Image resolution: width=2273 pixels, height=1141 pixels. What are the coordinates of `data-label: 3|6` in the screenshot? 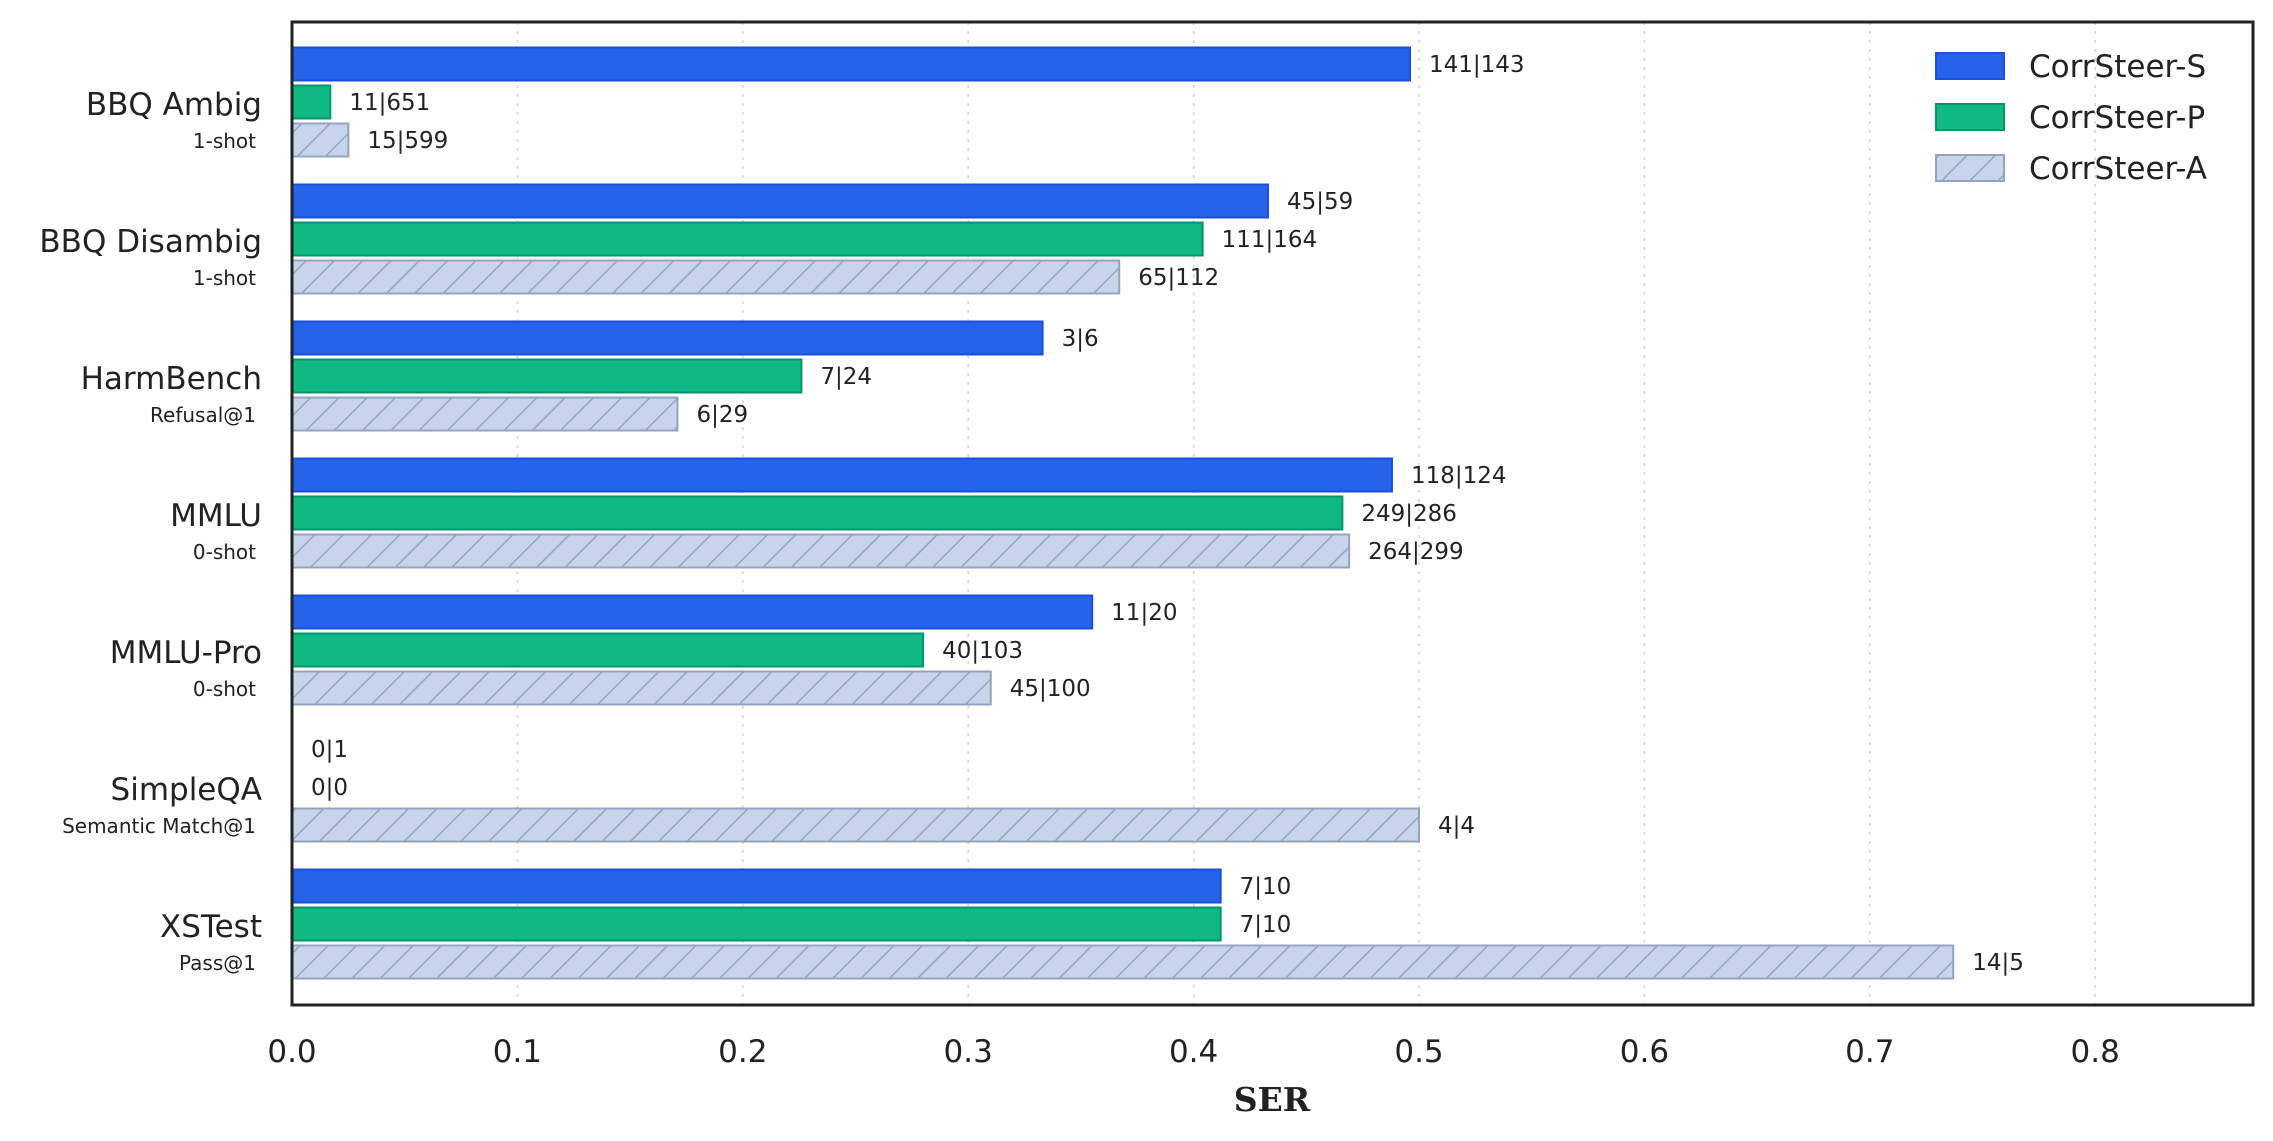 It's located at (1080, 339).